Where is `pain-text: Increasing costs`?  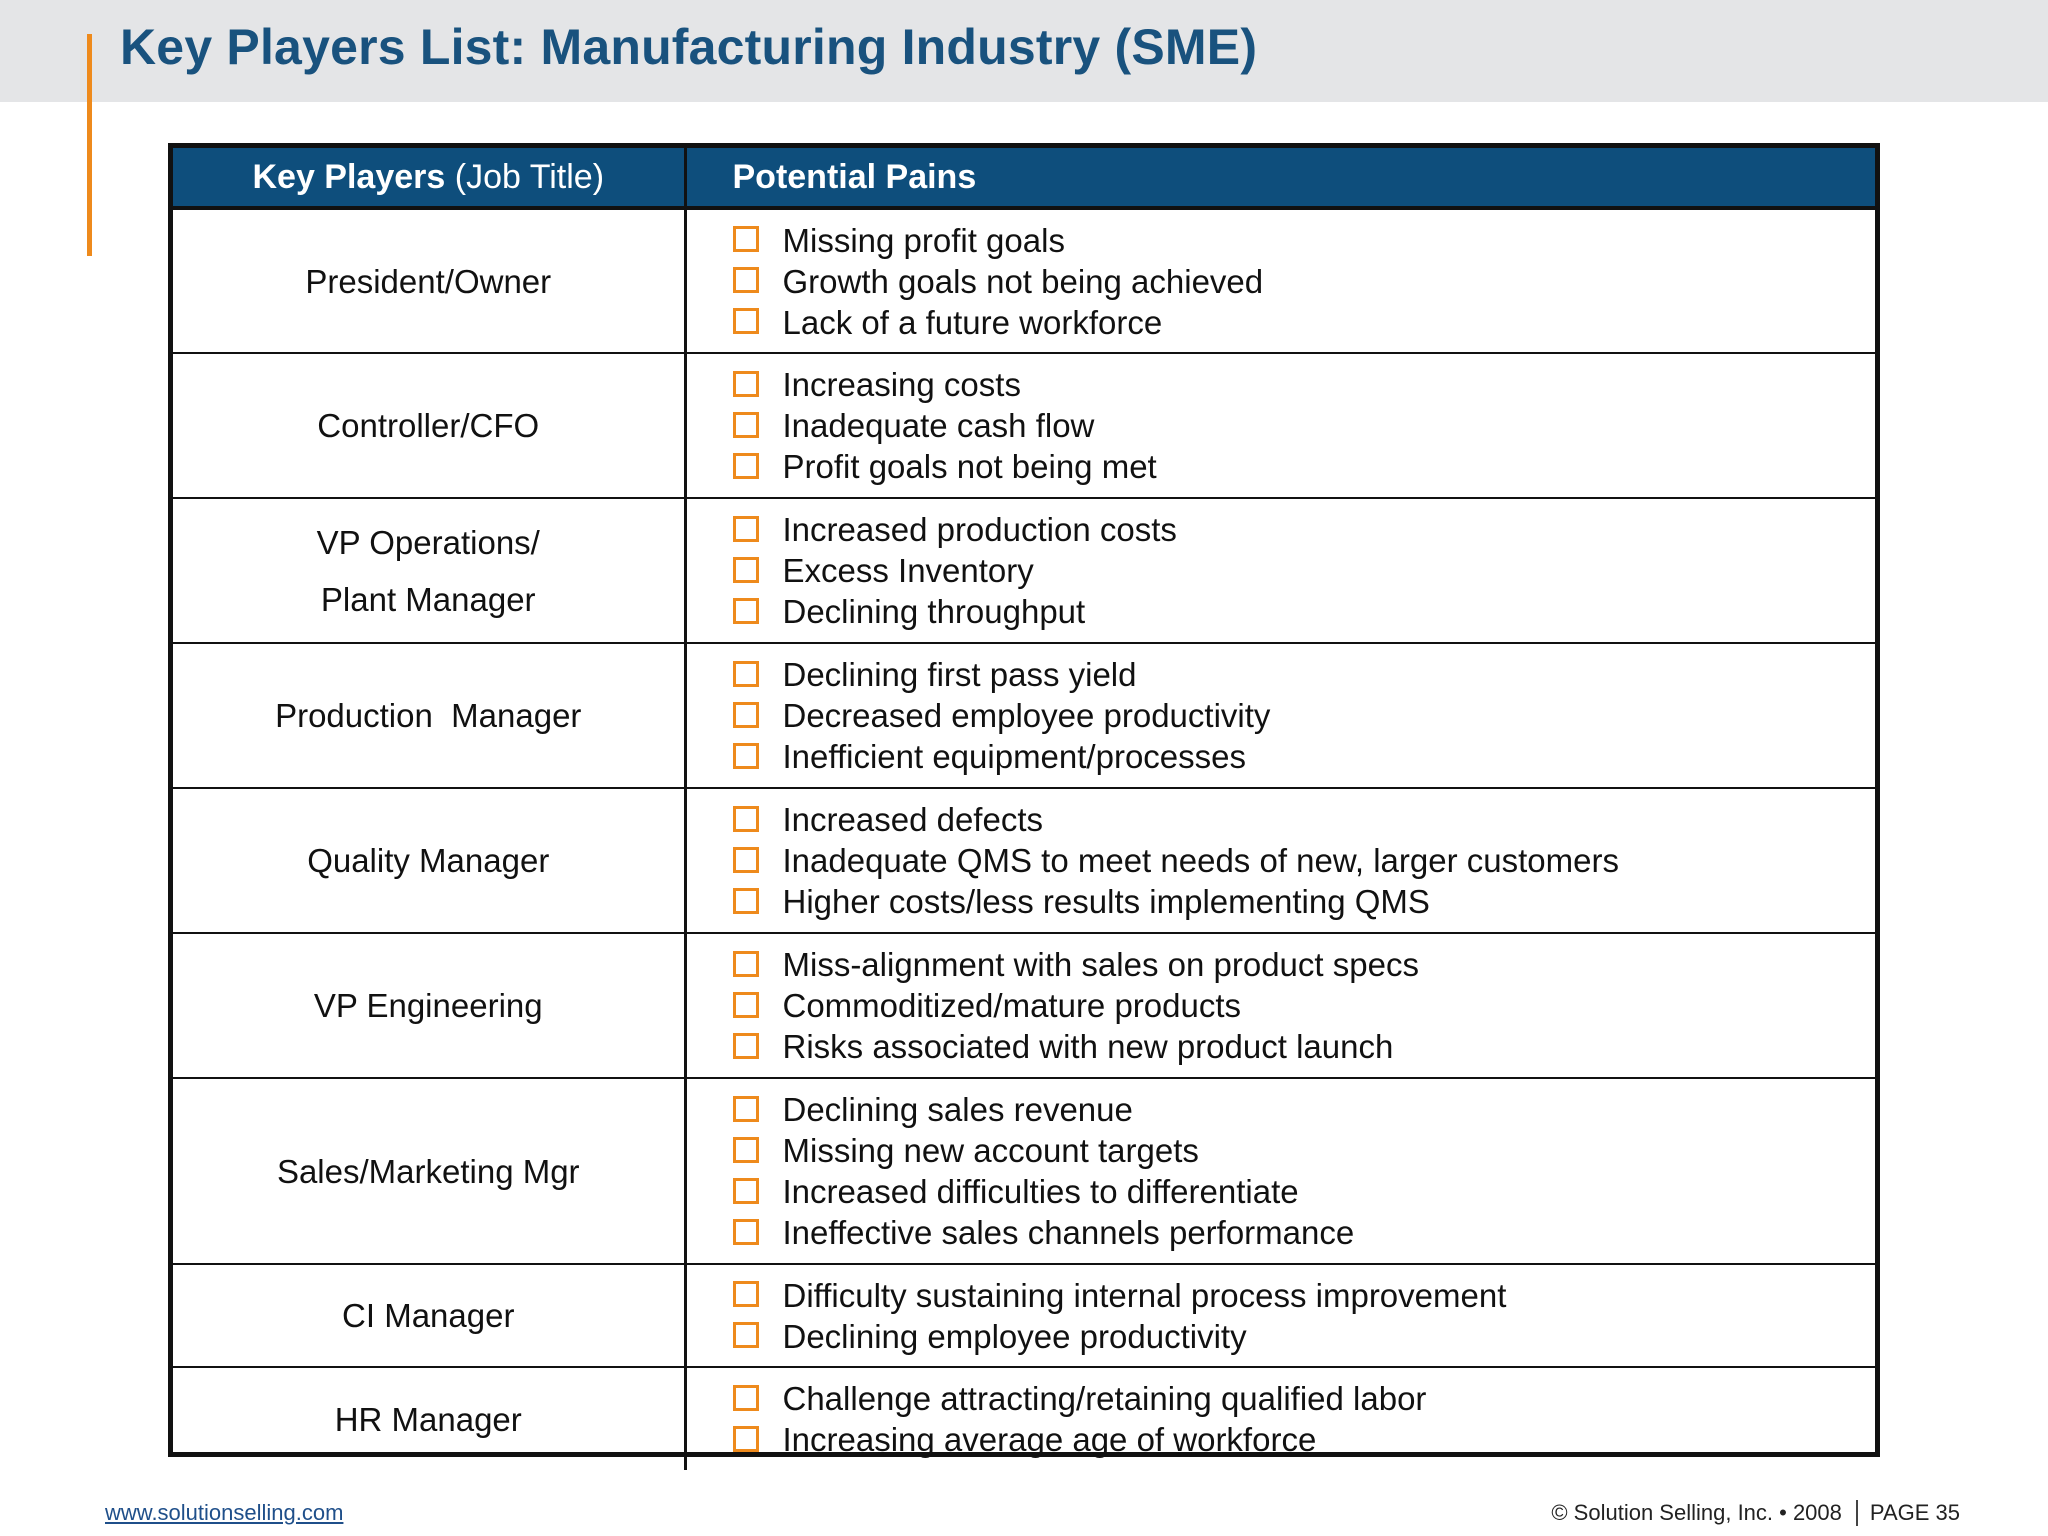
pain-text: Increasing costs is located at coordinates (901, 384).